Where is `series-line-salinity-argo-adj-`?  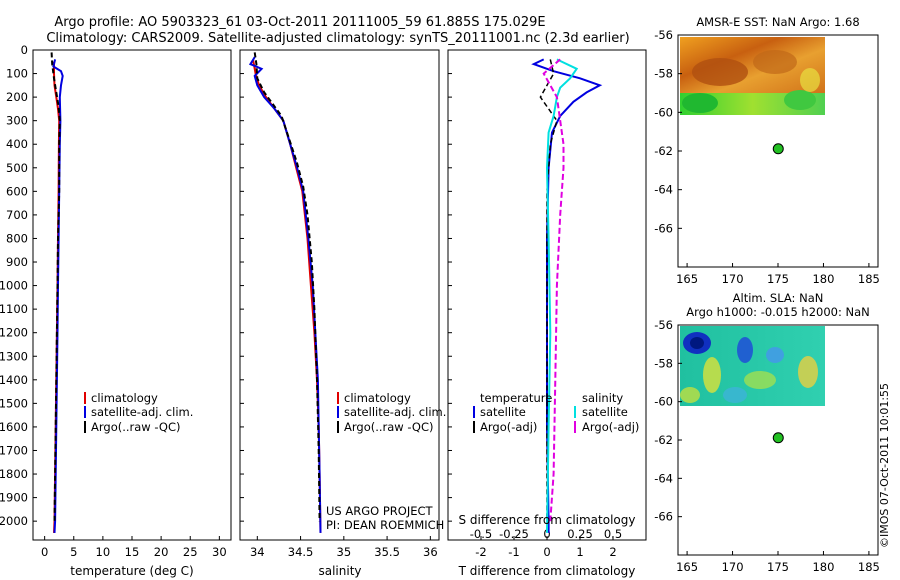
series-line-salinity-argo-adj- is located at coordinates (553, 290).